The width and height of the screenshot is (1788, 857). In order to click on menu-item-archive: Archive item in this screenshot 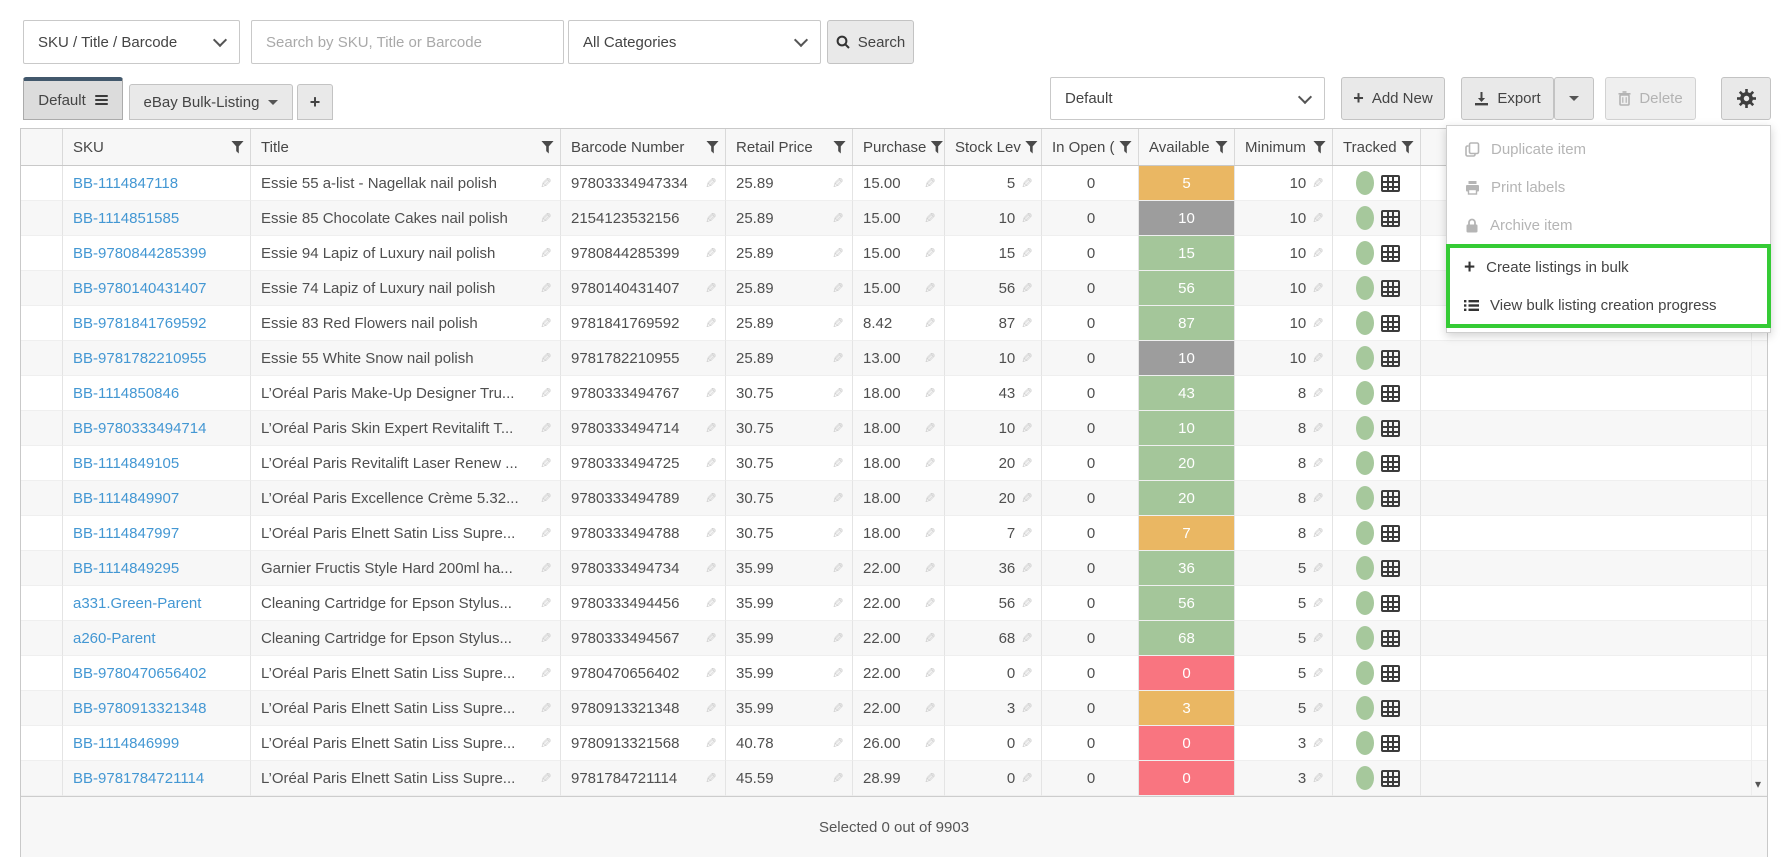, I will do `click(1608, 225)`.